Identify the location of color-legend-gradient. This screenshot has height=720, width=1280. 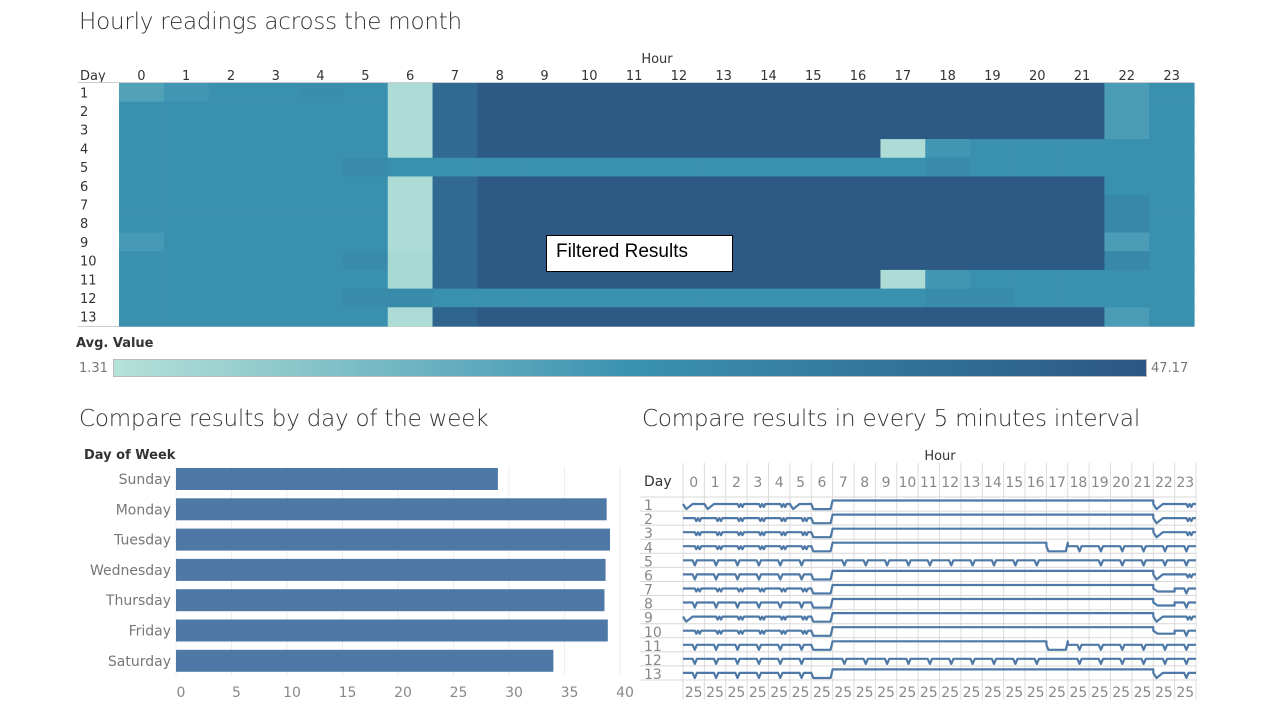
(630, 368).